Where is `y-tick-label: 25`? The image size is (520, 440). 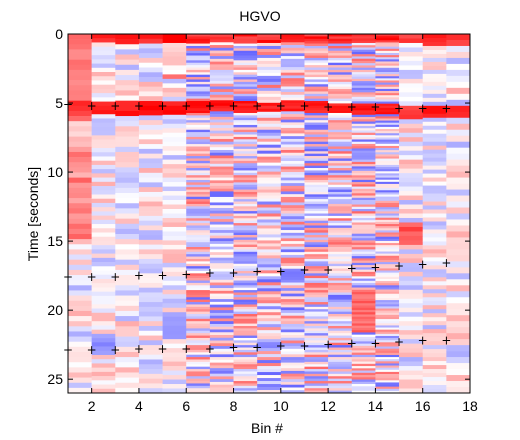
y-tick-label: 25 is located at coordinates (55, 379).